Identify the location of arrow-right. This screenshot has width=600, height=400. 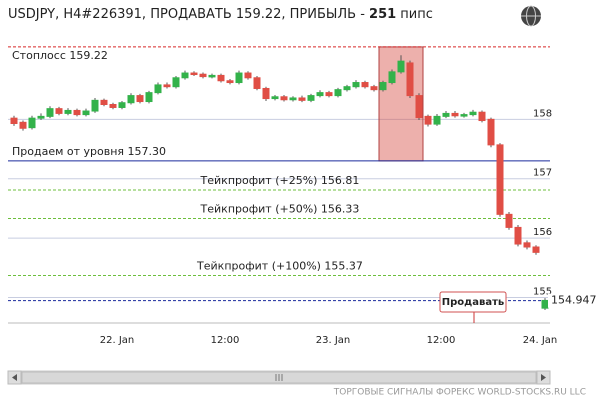
(543, 377).